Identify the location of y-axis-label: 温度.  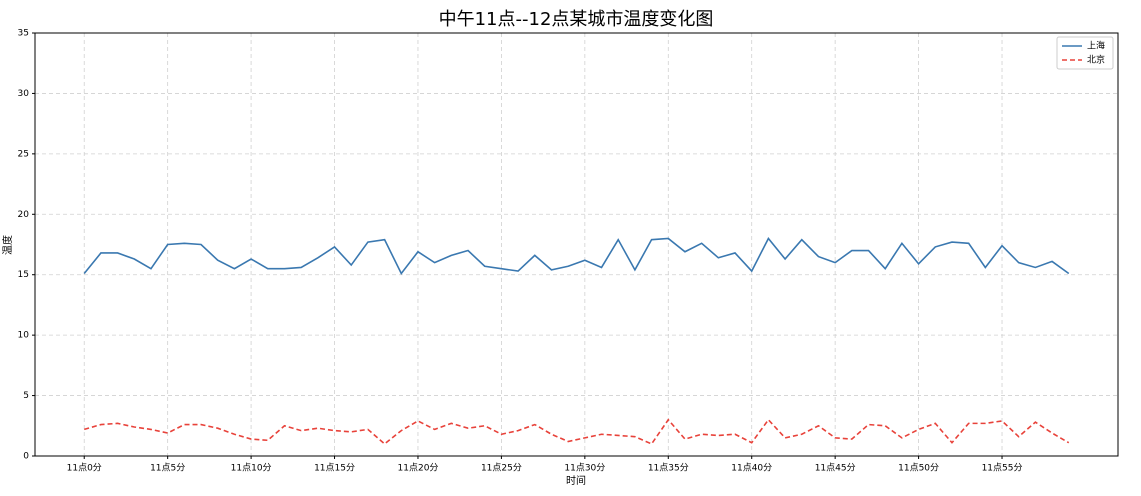
(7, 245).